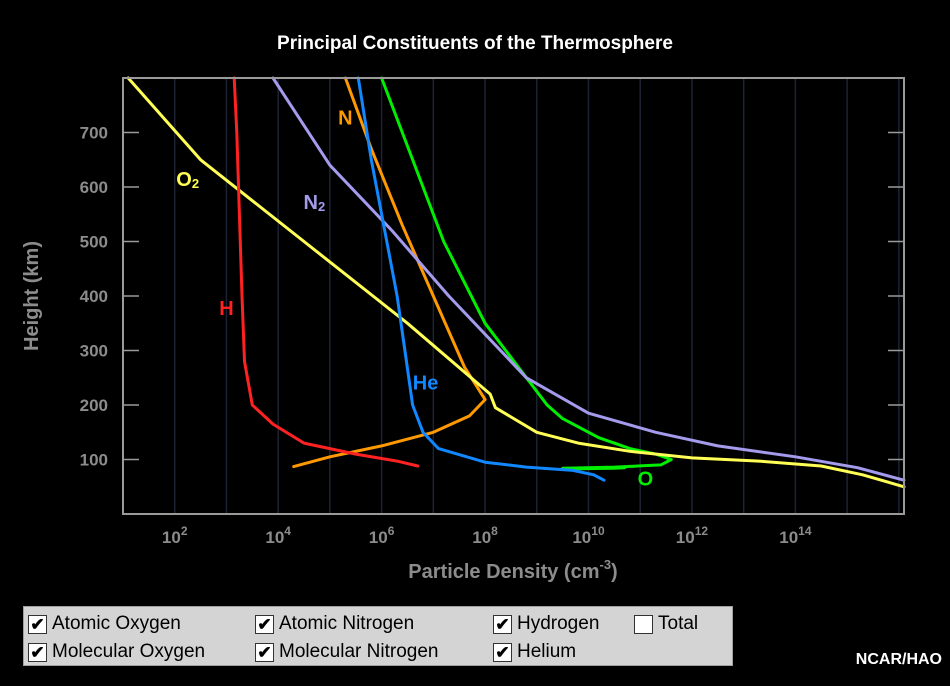 The height and width of the screenshot is (686, 950). What do you see at coordinates (116, 623) in the screenshot?
I see `legend-label: Atomic Oxygen` at bounding box center [116, 623].